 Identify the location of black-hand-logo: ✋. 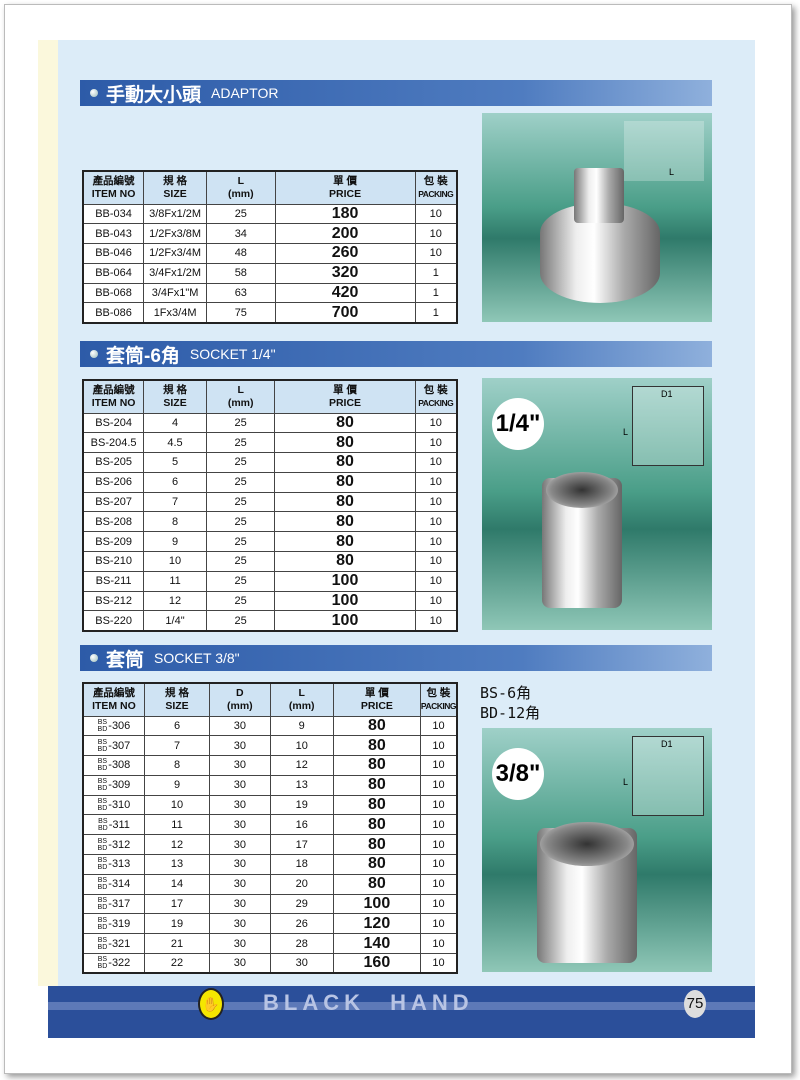
(211, 1004).